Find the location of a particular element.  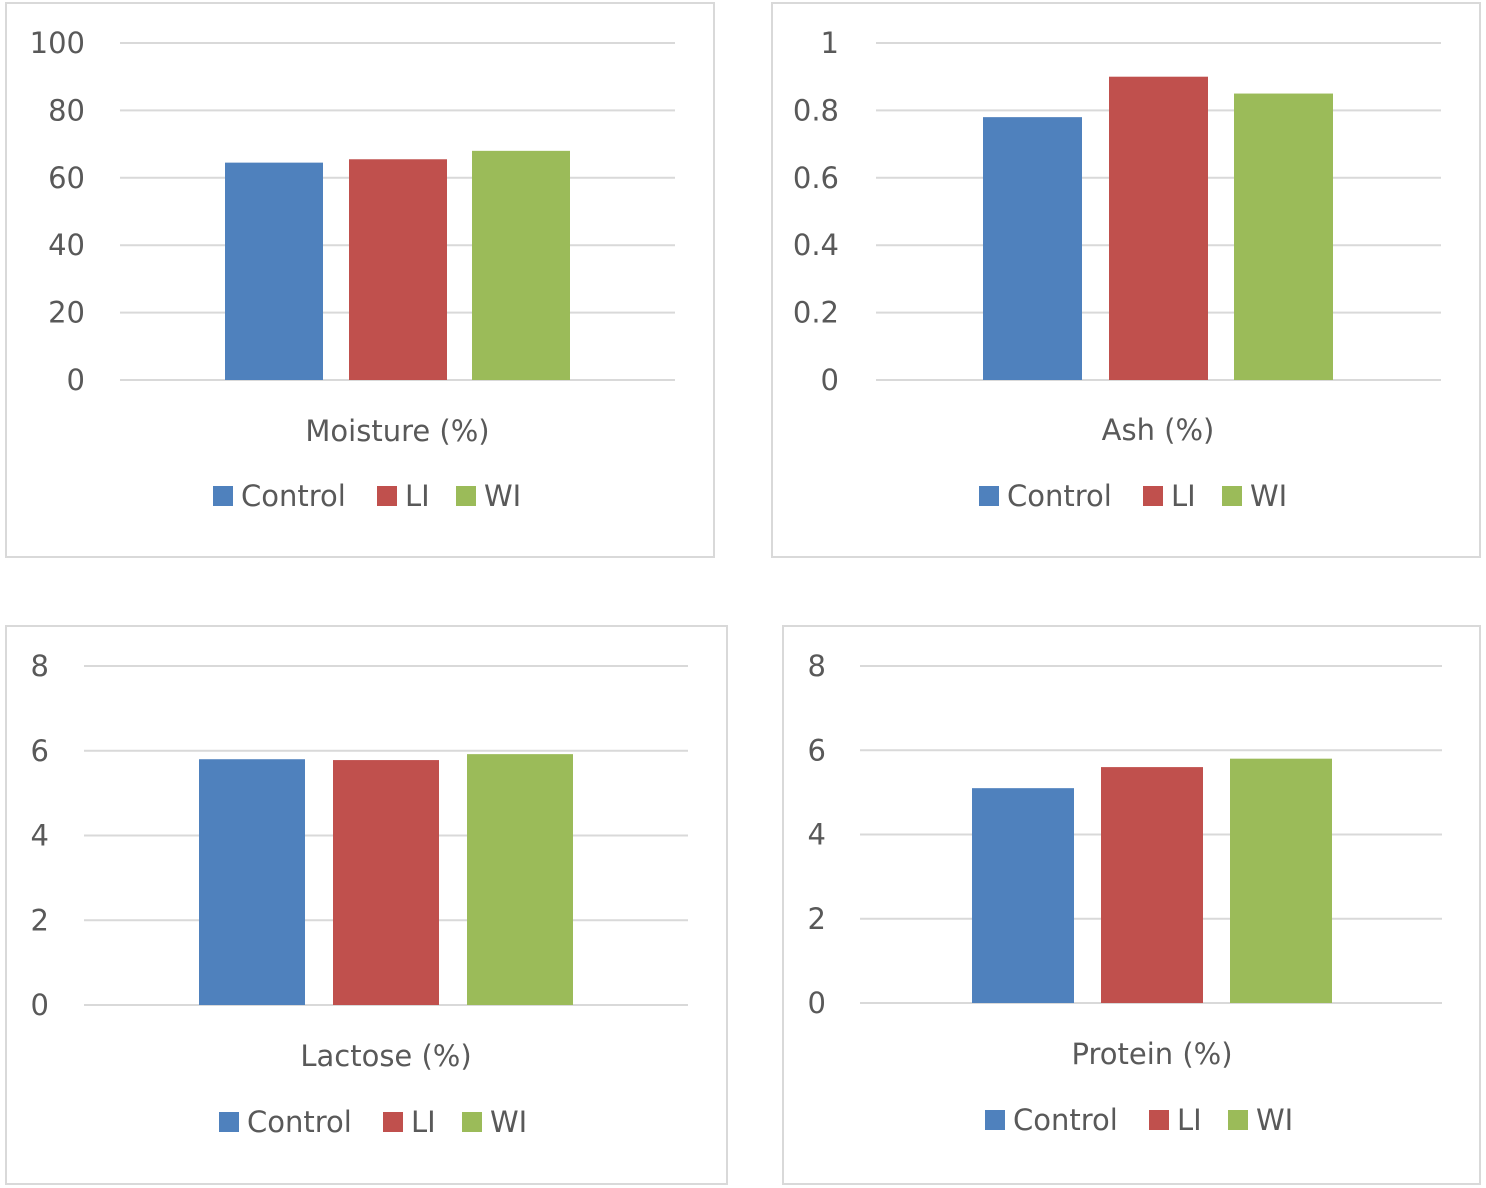

y-tick-label: 80 is located at coordinates (66, 110).